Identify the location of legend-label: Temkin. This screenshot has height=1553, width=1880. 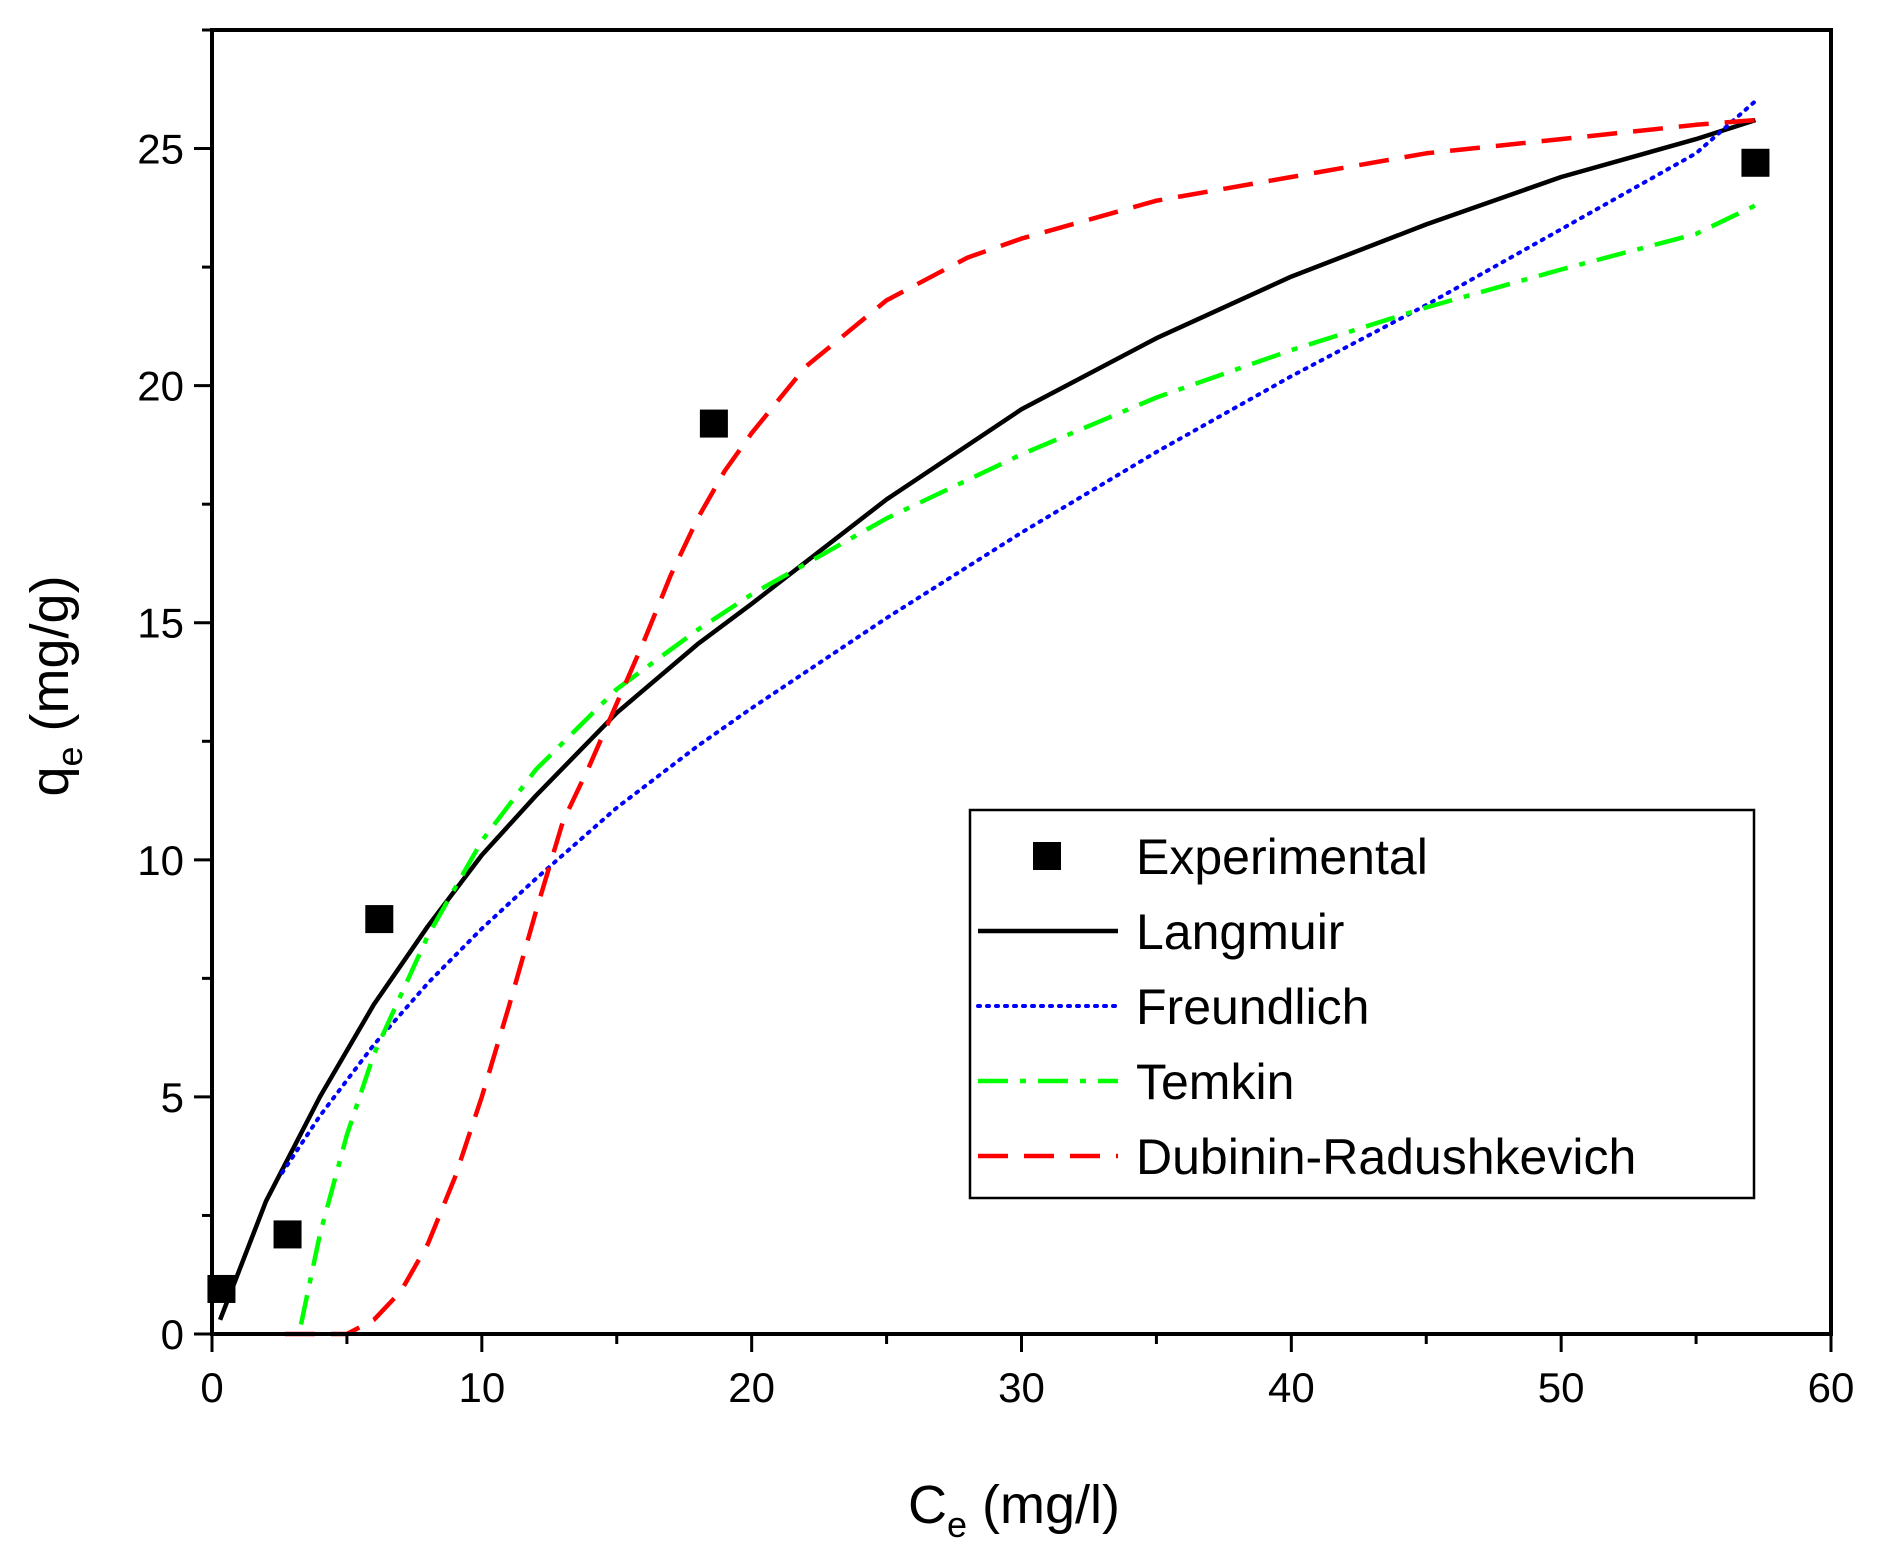
(1215, 1082).